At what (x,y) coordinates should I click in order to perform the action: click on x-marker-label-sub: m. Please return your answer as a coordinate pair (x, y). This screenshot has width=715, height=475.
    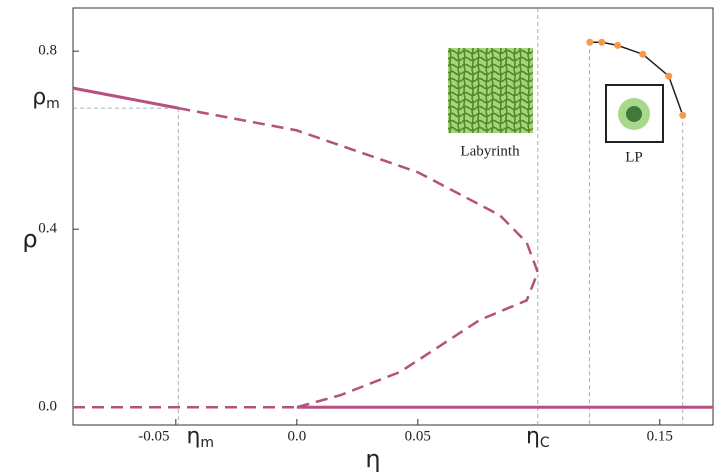
    Looking at the image, I should click on (207, 443).